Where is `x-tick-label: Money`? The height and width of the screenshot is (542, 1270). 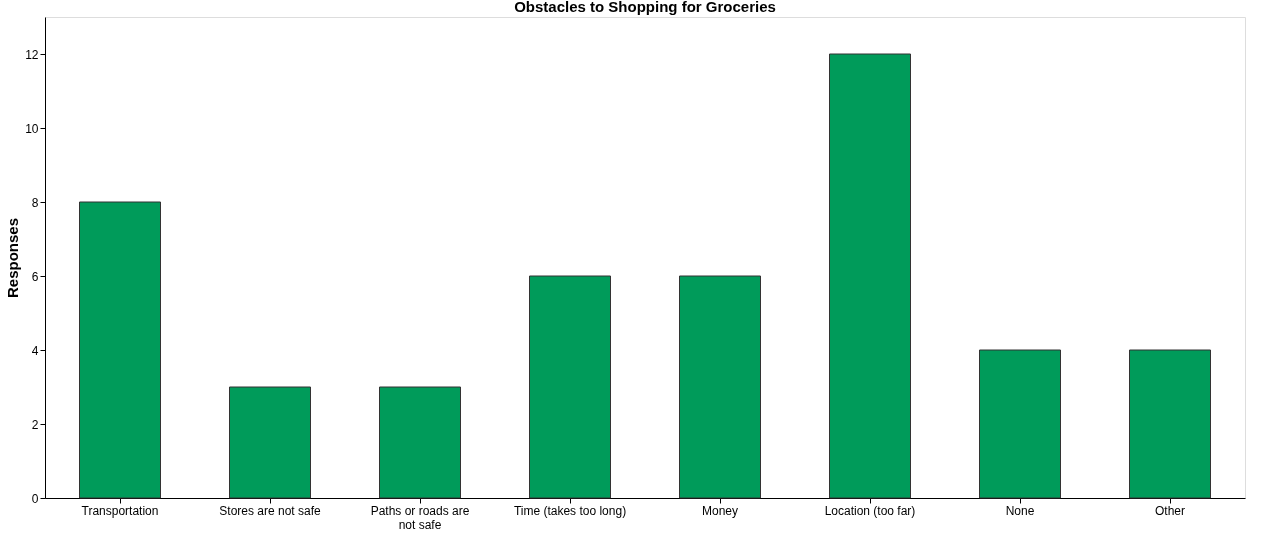 x-tick-label: Money is located at coordinates (720, 510).